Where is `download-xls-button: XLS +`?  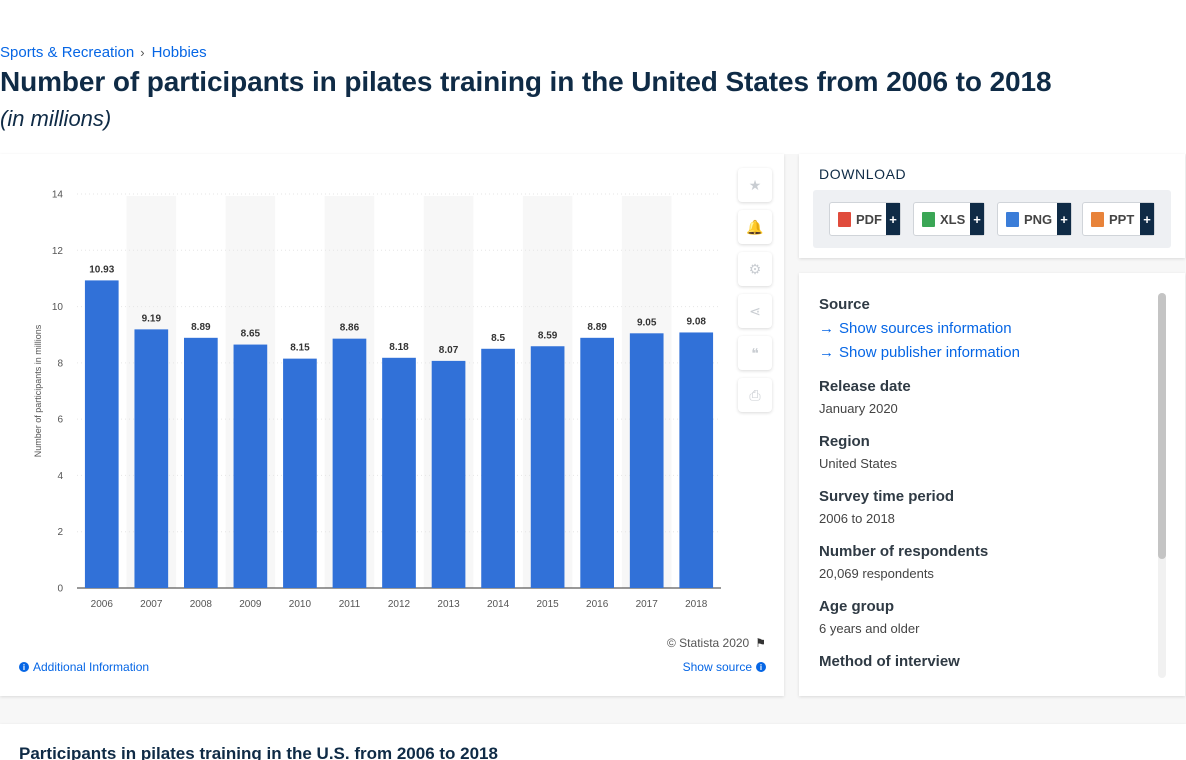
download-xls-button: XLS + is located at coordinates (949, 219).